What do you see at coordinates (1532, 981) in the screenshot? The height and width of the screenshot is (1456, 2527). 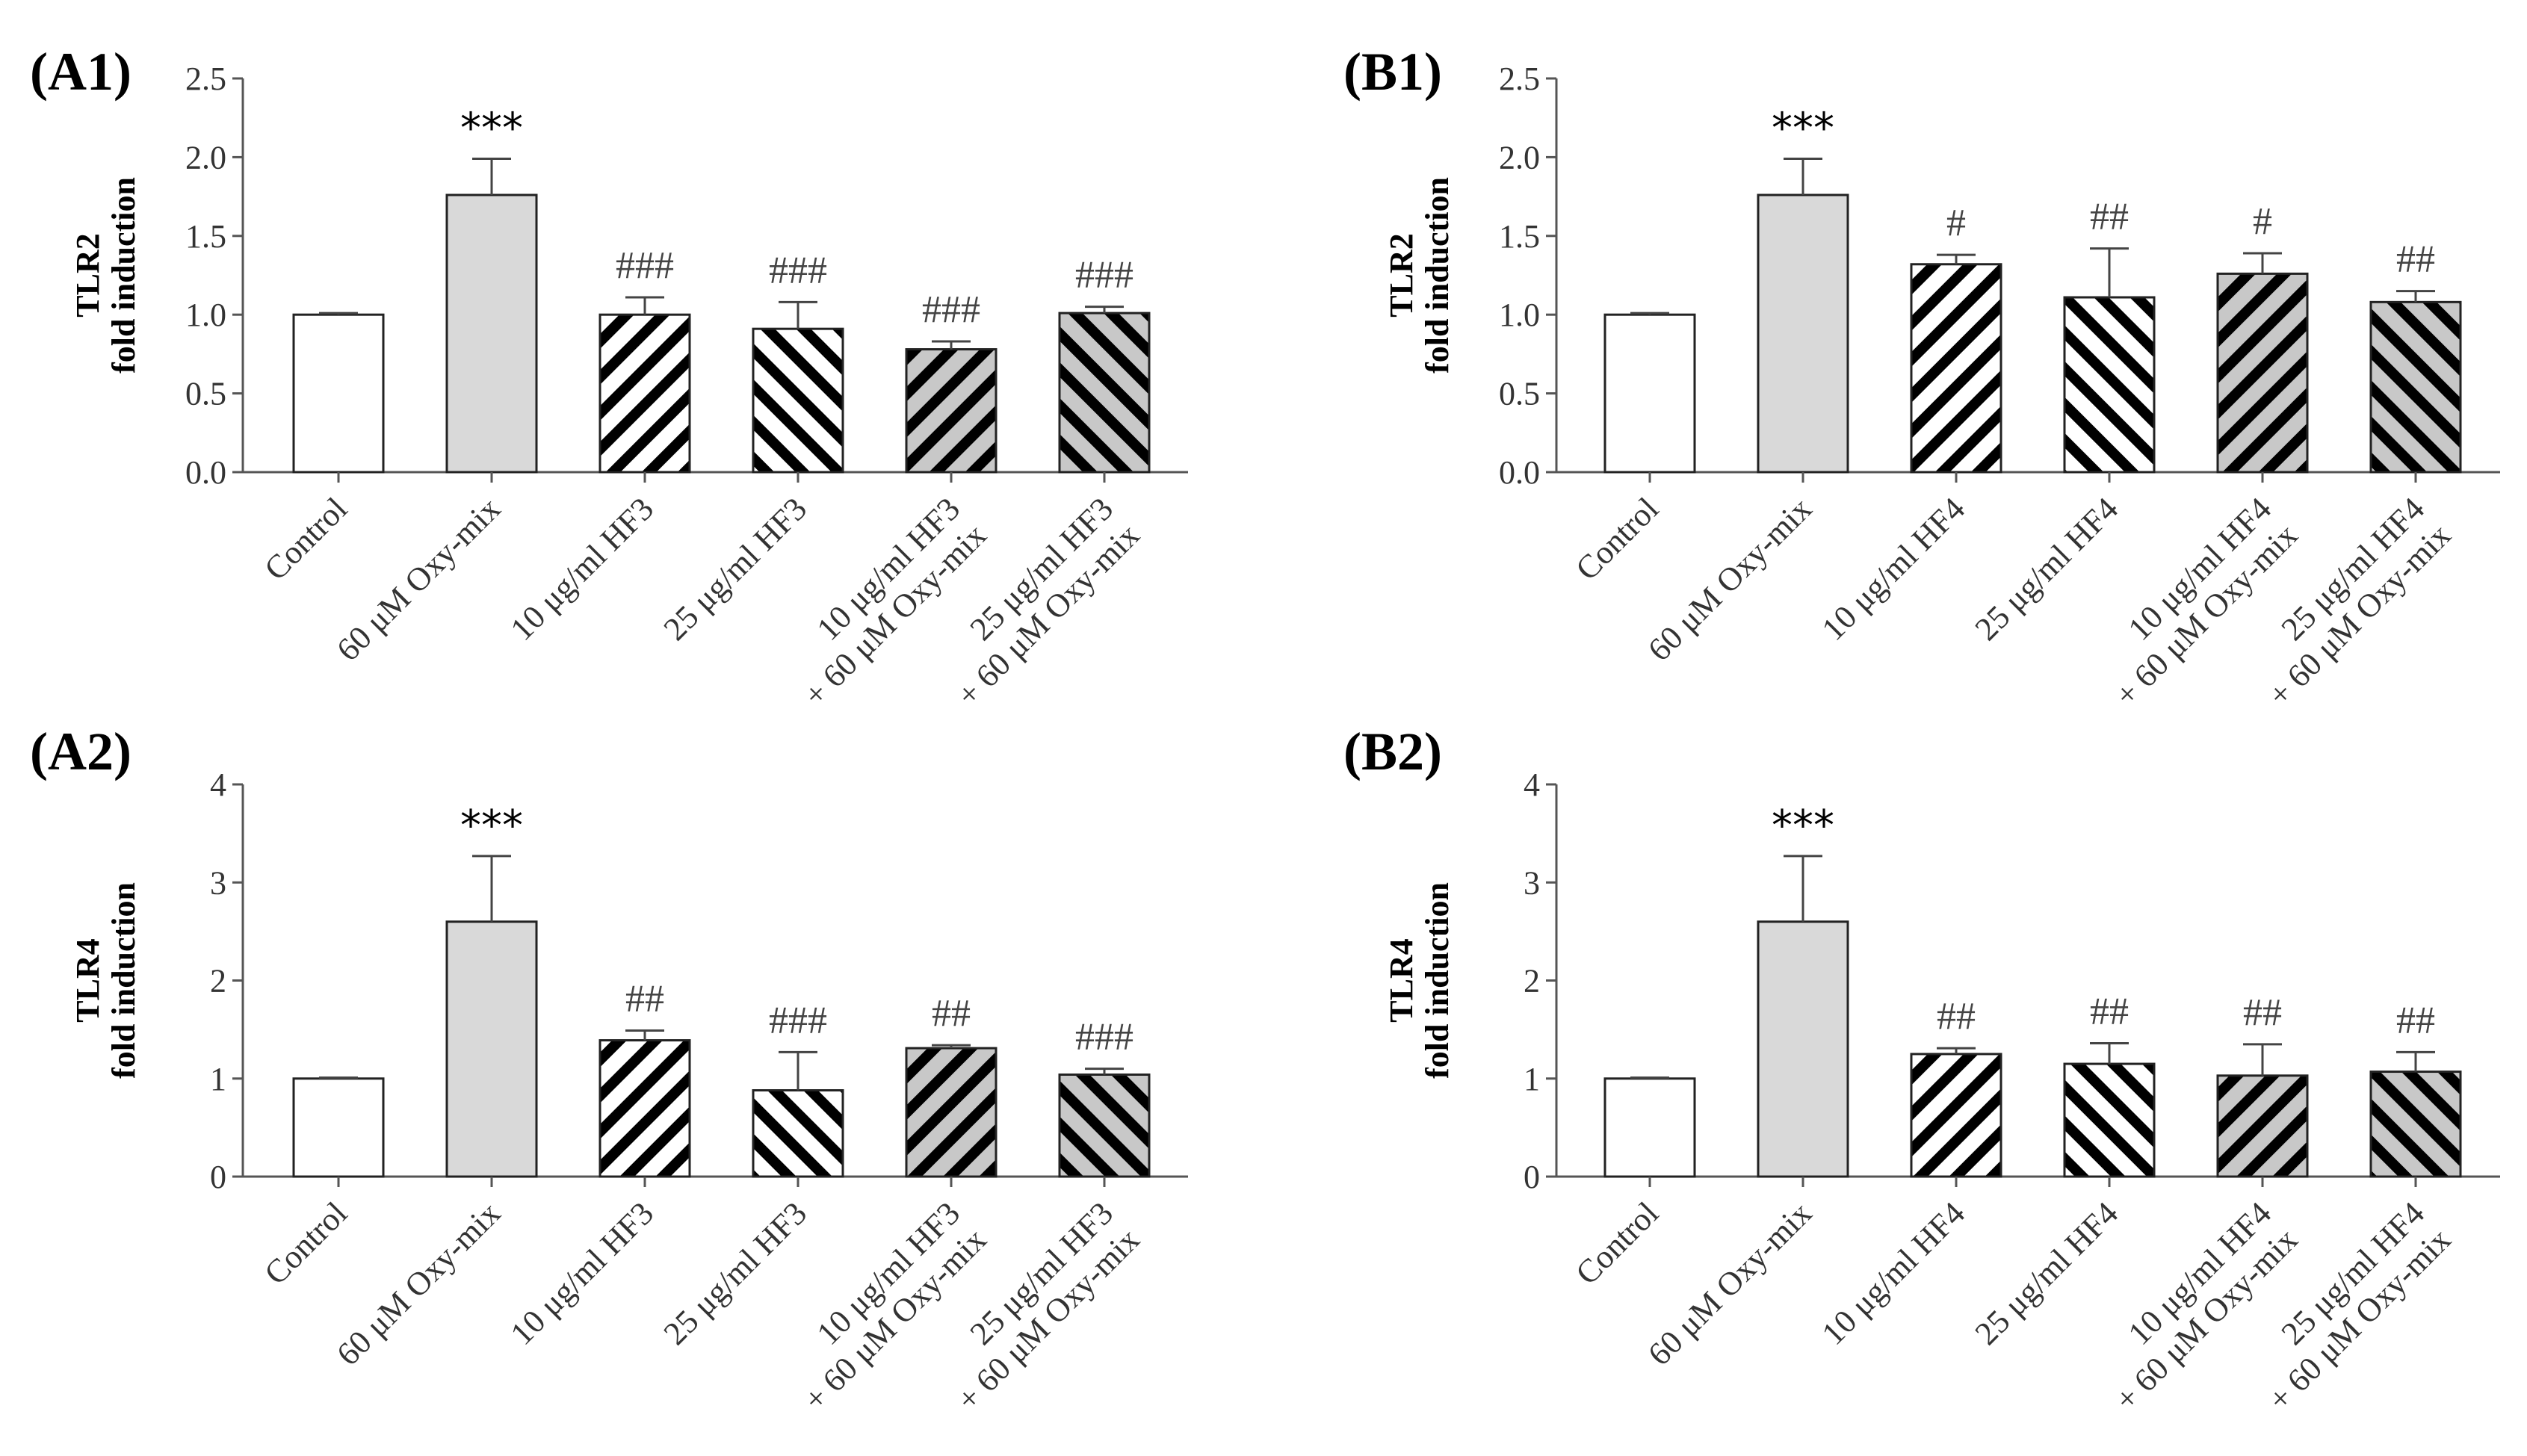 I see `y-tick-label: 2` at bounding box center [1532, 981].